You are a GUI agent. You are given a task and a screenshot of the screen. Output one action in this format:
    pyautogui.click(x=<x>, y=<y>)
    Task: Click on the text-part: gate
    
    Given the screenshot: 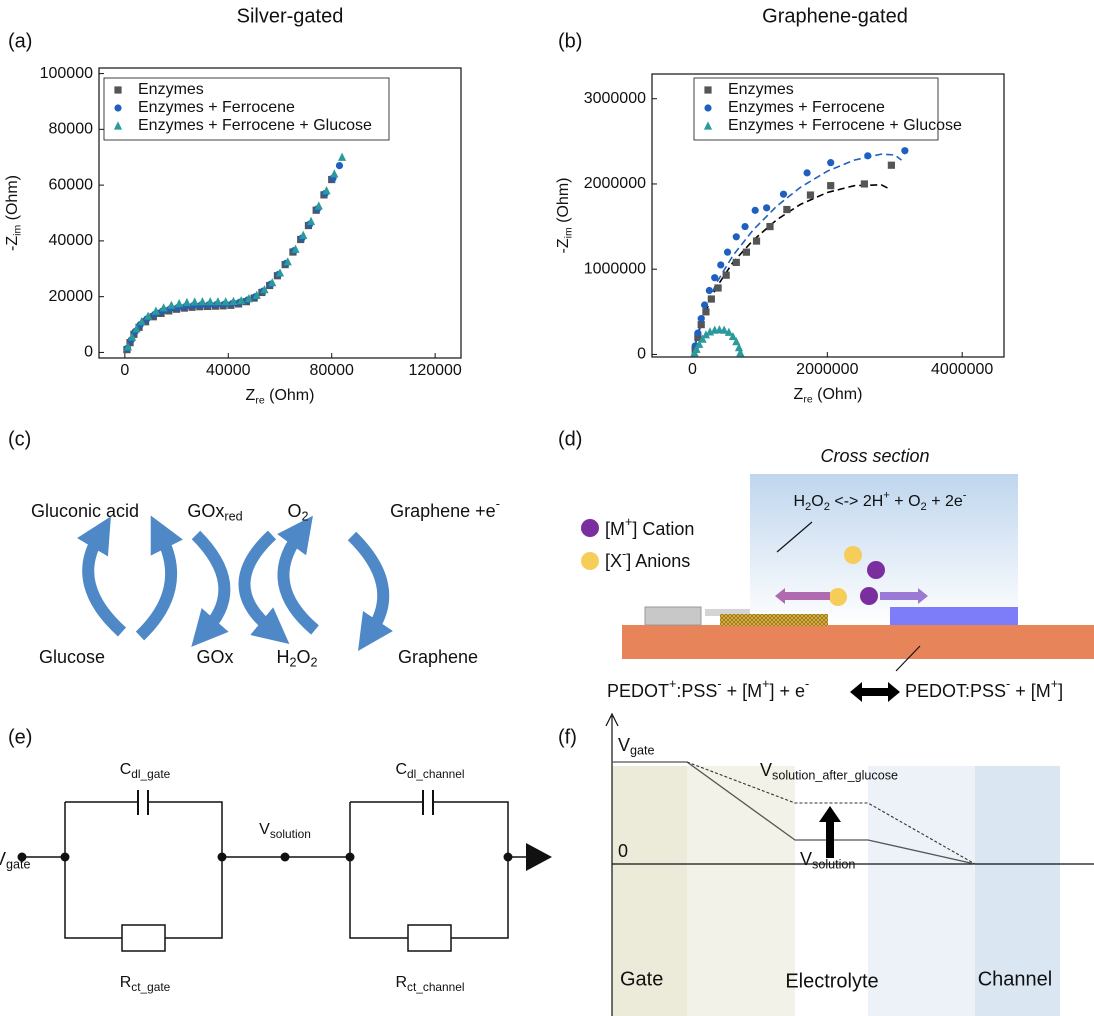 What is the action you would take?
    pyautogui.click(x=18, y=865)
    